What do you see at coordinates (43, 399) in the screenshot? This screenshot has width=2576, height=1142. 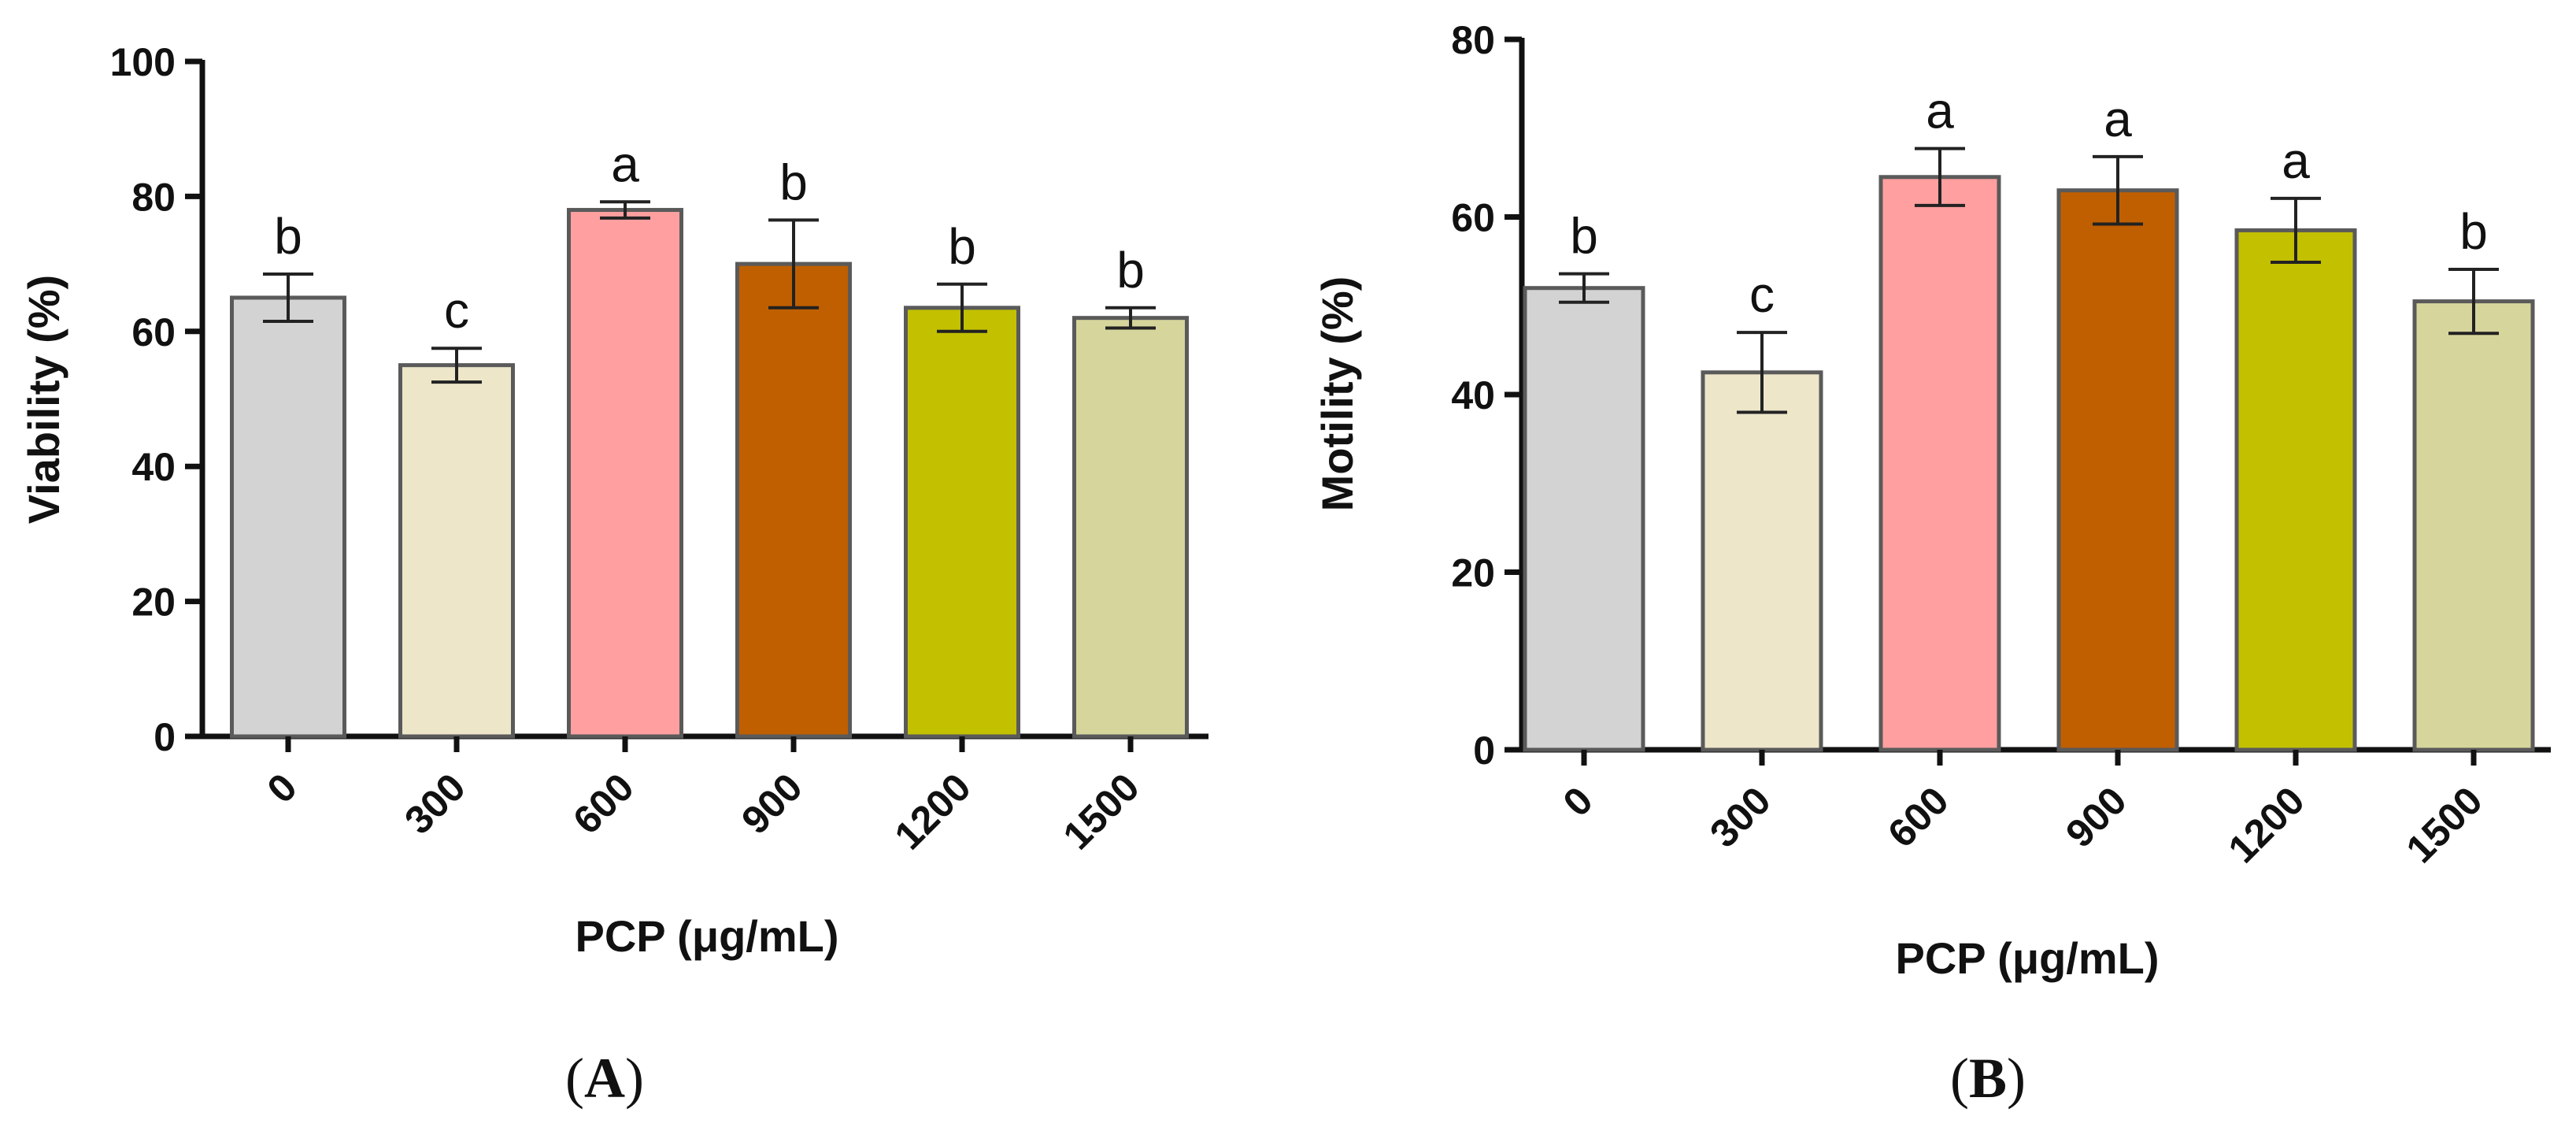 I see `y-axis-title: Viability (%)` at bounding box center [43, 399].